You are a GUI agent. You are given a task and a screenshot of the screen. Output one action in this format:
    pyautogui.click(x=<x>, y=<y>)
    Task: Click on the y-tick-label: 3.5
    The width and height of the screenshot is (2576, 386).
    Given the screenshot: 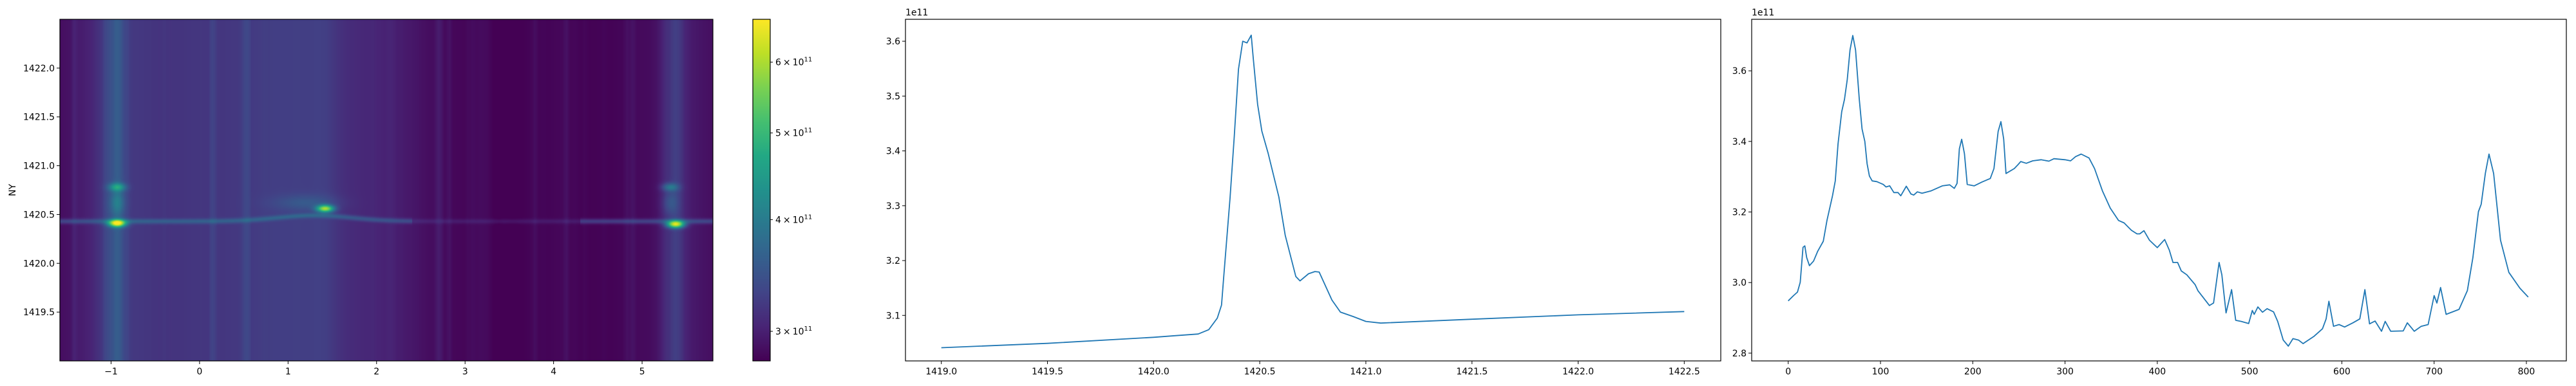 What is the action you would take?
    pyautogui.click(x=893, y=96)
    